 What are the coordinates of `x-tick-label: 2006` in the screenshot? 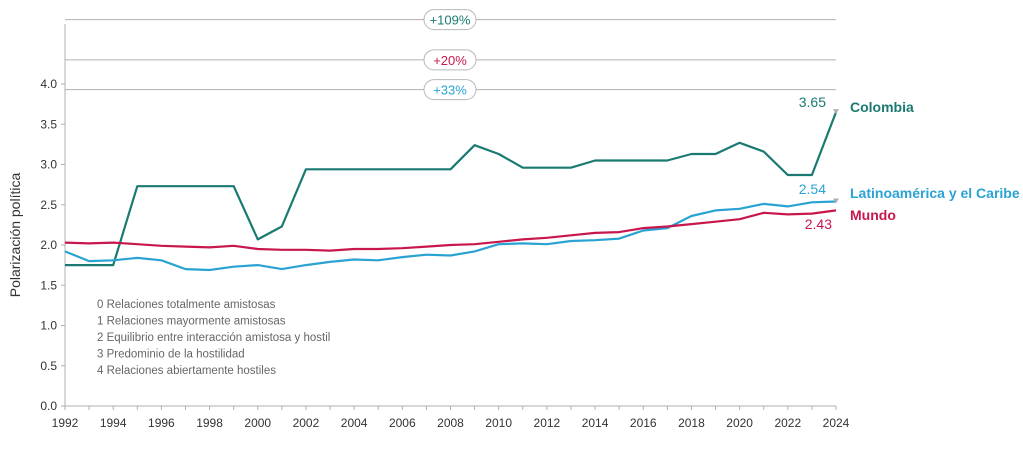 It's located at (402, 423).